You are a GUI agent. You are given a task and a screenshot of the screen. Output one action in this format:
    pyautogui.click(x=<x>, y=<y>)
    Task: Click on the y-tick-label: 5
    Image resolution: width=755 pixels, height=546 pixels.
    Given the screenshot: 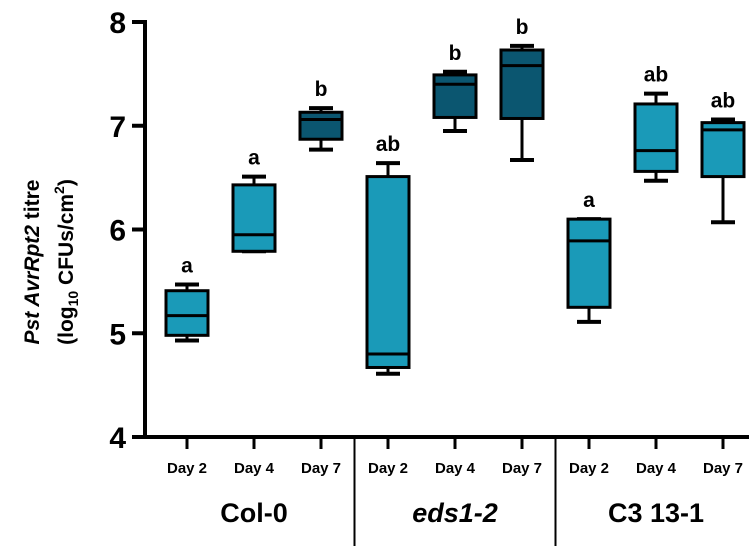 What is the action you would take?
    pyautogui.click(x=117, y=334)
    